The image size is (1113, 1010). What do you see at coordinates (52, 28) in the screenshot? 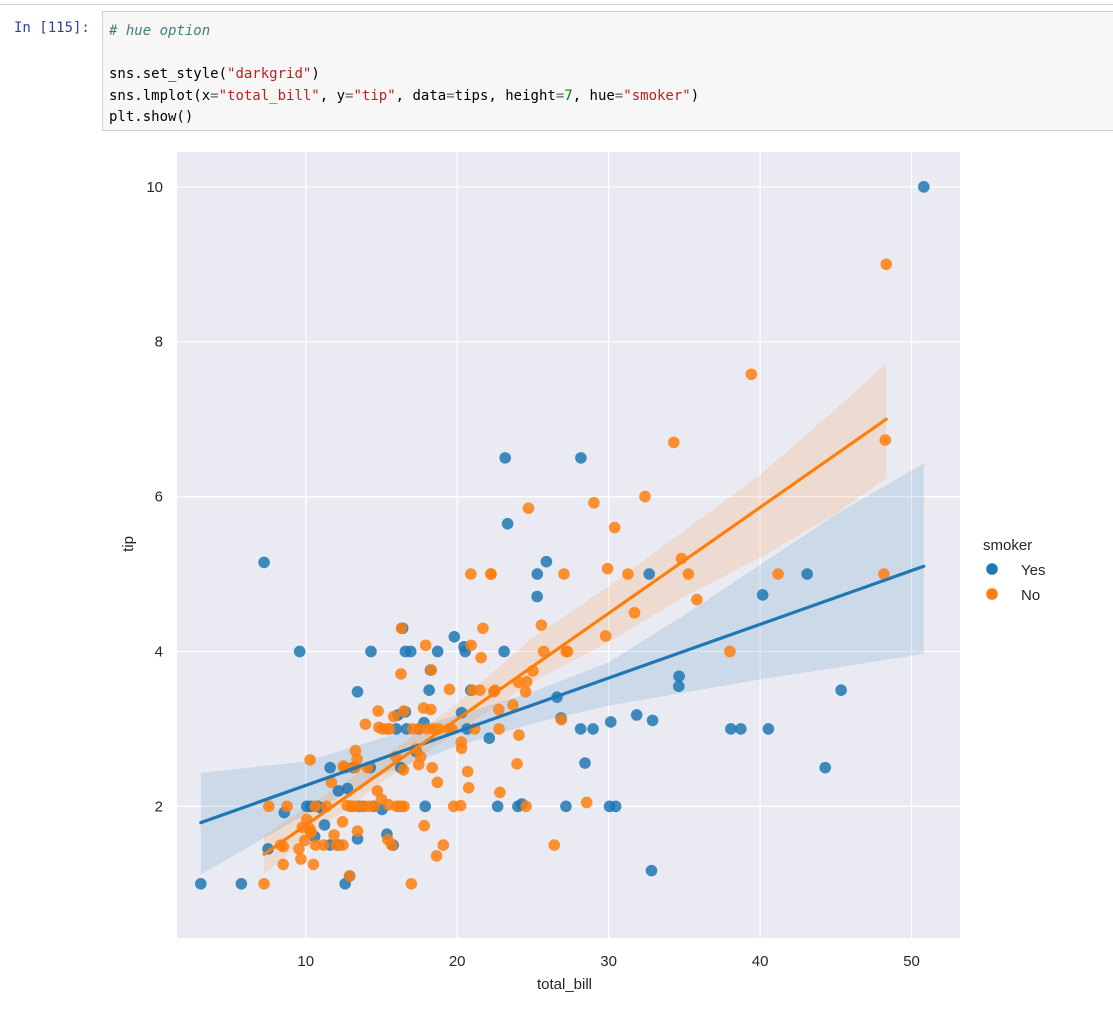
I see `cell-prompt: In [115]:` at bounding box center [52, 28].